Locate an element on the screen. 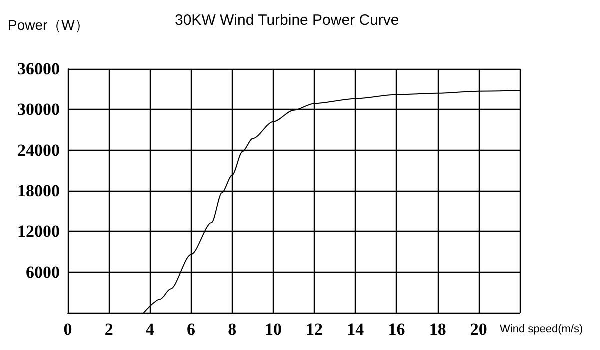  x-tick-label: 0 is located at coordinates (68, 329).